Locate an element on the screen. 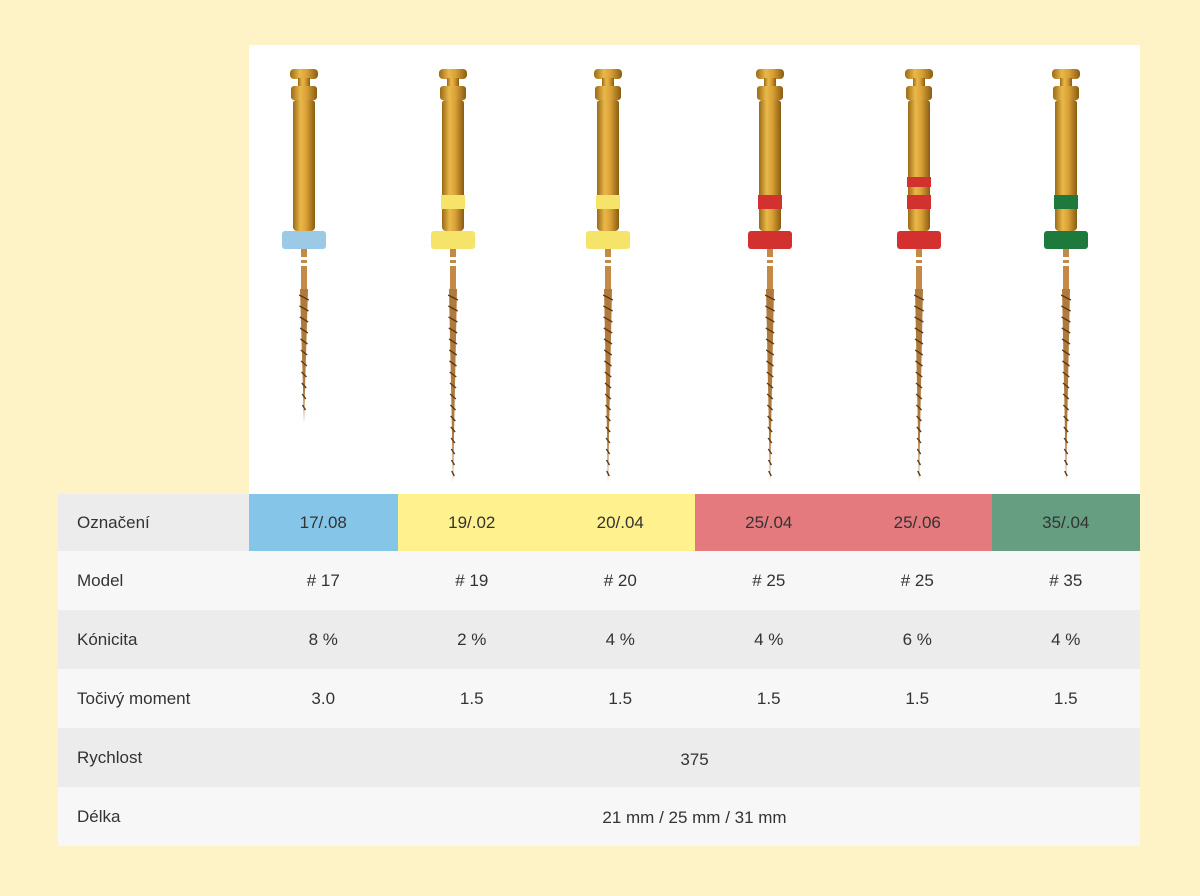  file-working-part is located at coordinates (304, 356).